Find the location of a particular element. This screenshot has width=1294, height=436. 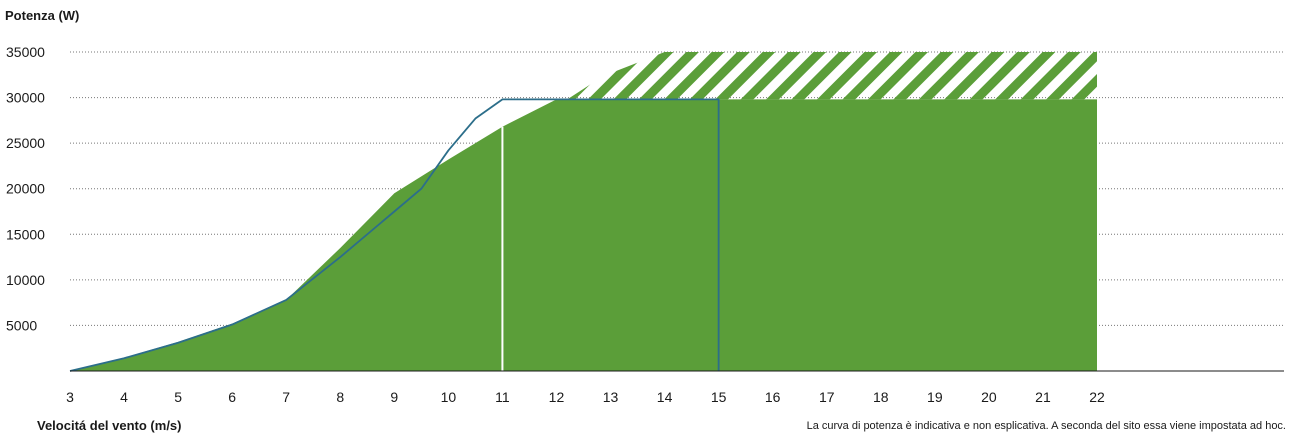

x-tick-11: 11 is located at coordinates (502, 397).